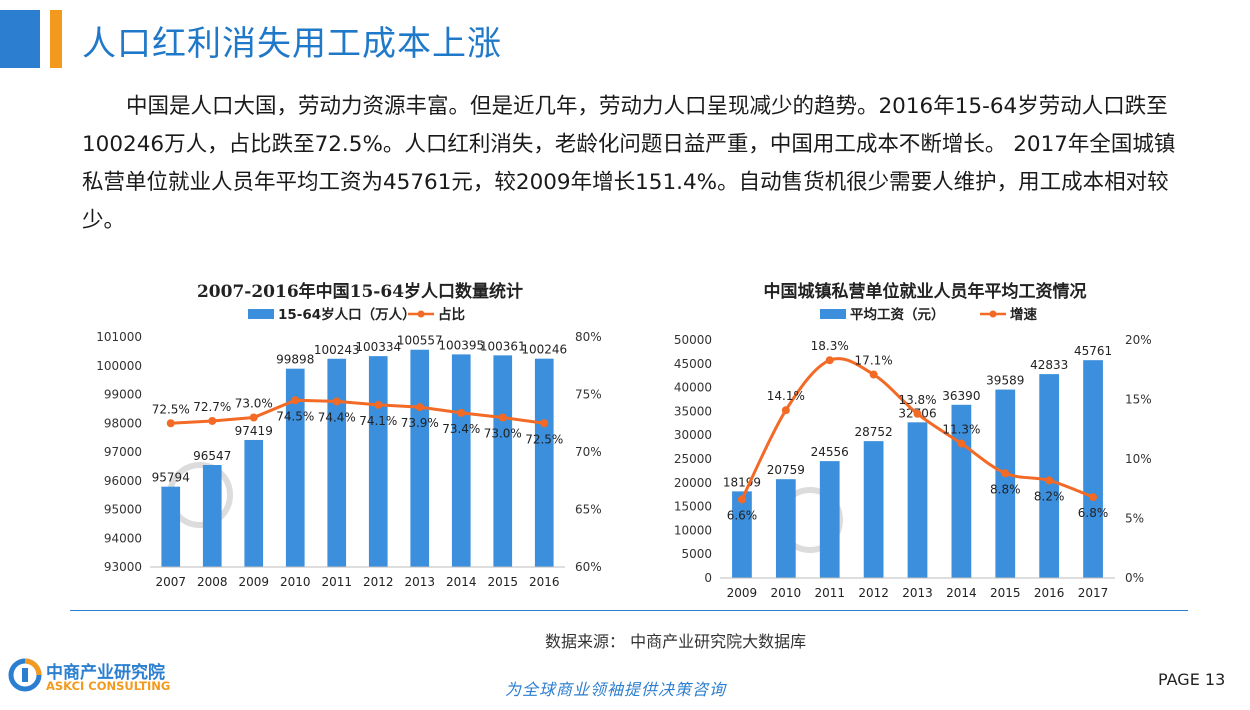 The image size is (1250, 710). I want to click on pop-chart-line-series, so click(357, 411).